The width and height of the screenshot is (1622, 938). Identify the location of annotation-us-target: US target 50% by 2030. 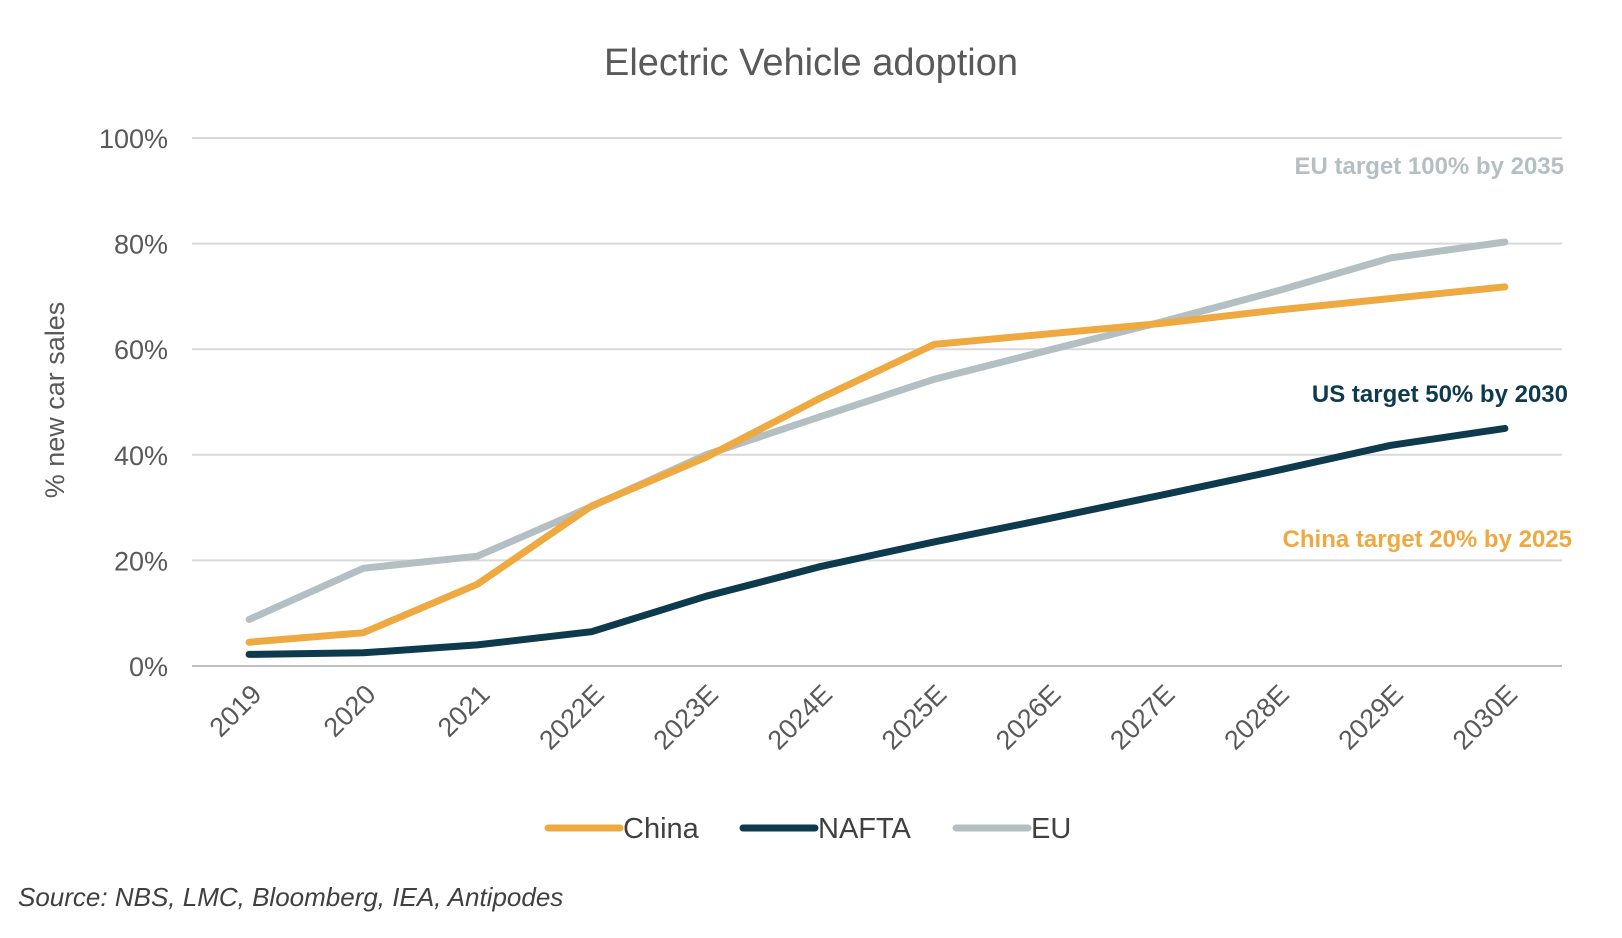
(1440, 394).